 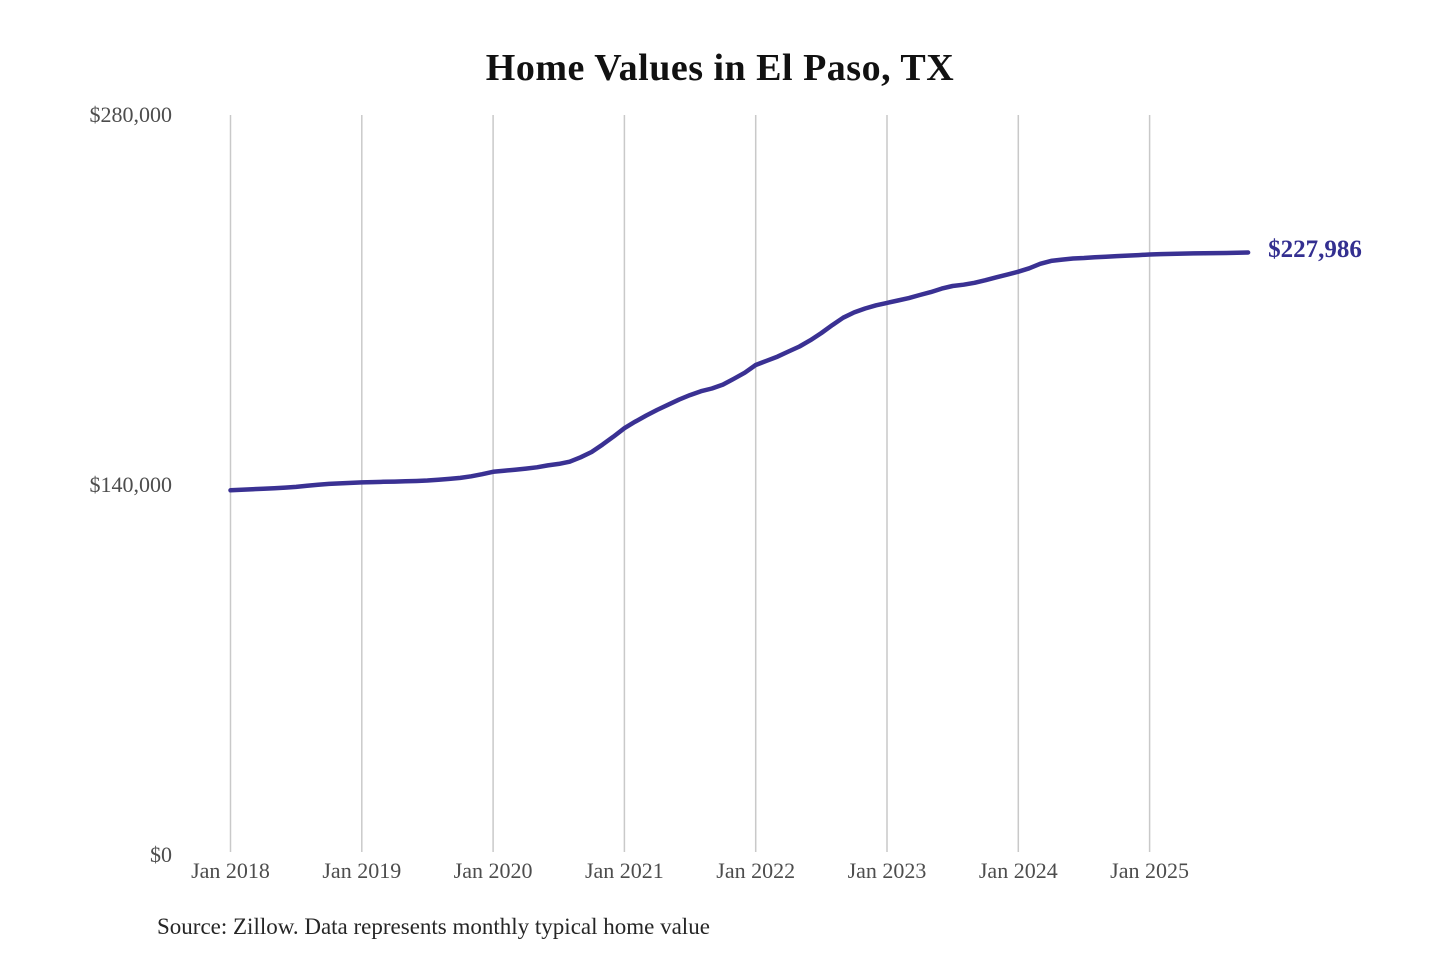 What do you see at coordinates (1018, 870) in the screenshot?
I see `x-axis-tick-label: Jan 2024` at bounding box center [1018, 870].